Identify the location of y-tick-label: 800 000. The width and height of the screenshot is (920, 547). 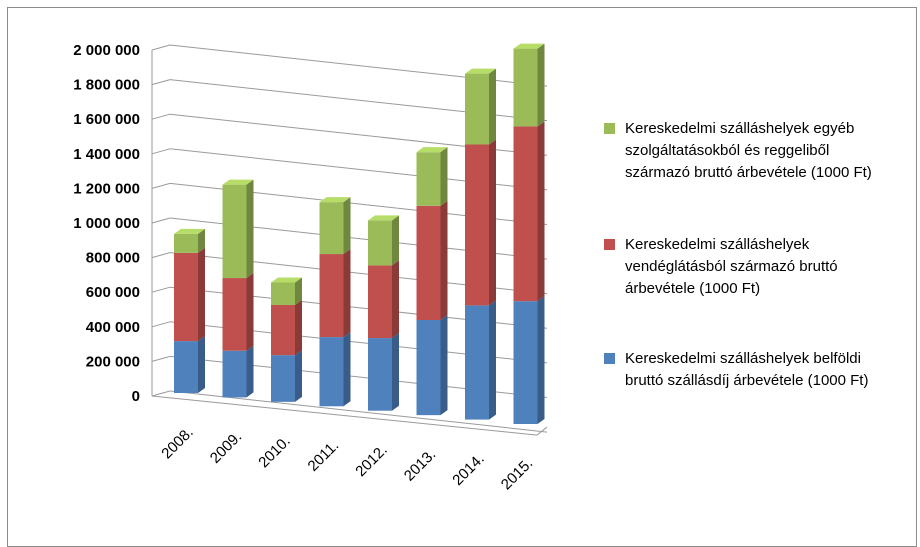
(113, 258).